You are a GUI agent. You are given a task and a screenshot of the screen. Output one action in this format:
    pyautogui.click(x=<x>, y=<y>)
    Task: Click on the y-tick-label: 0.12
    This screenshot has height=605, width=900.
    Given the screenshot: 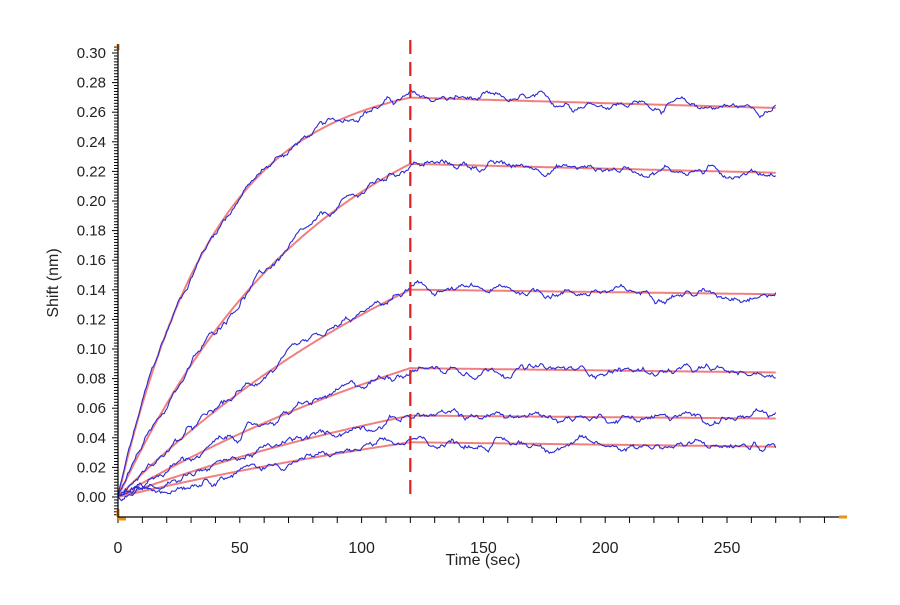 What is the action you would take?
    pyautogui.click(x=91, y=319)
    